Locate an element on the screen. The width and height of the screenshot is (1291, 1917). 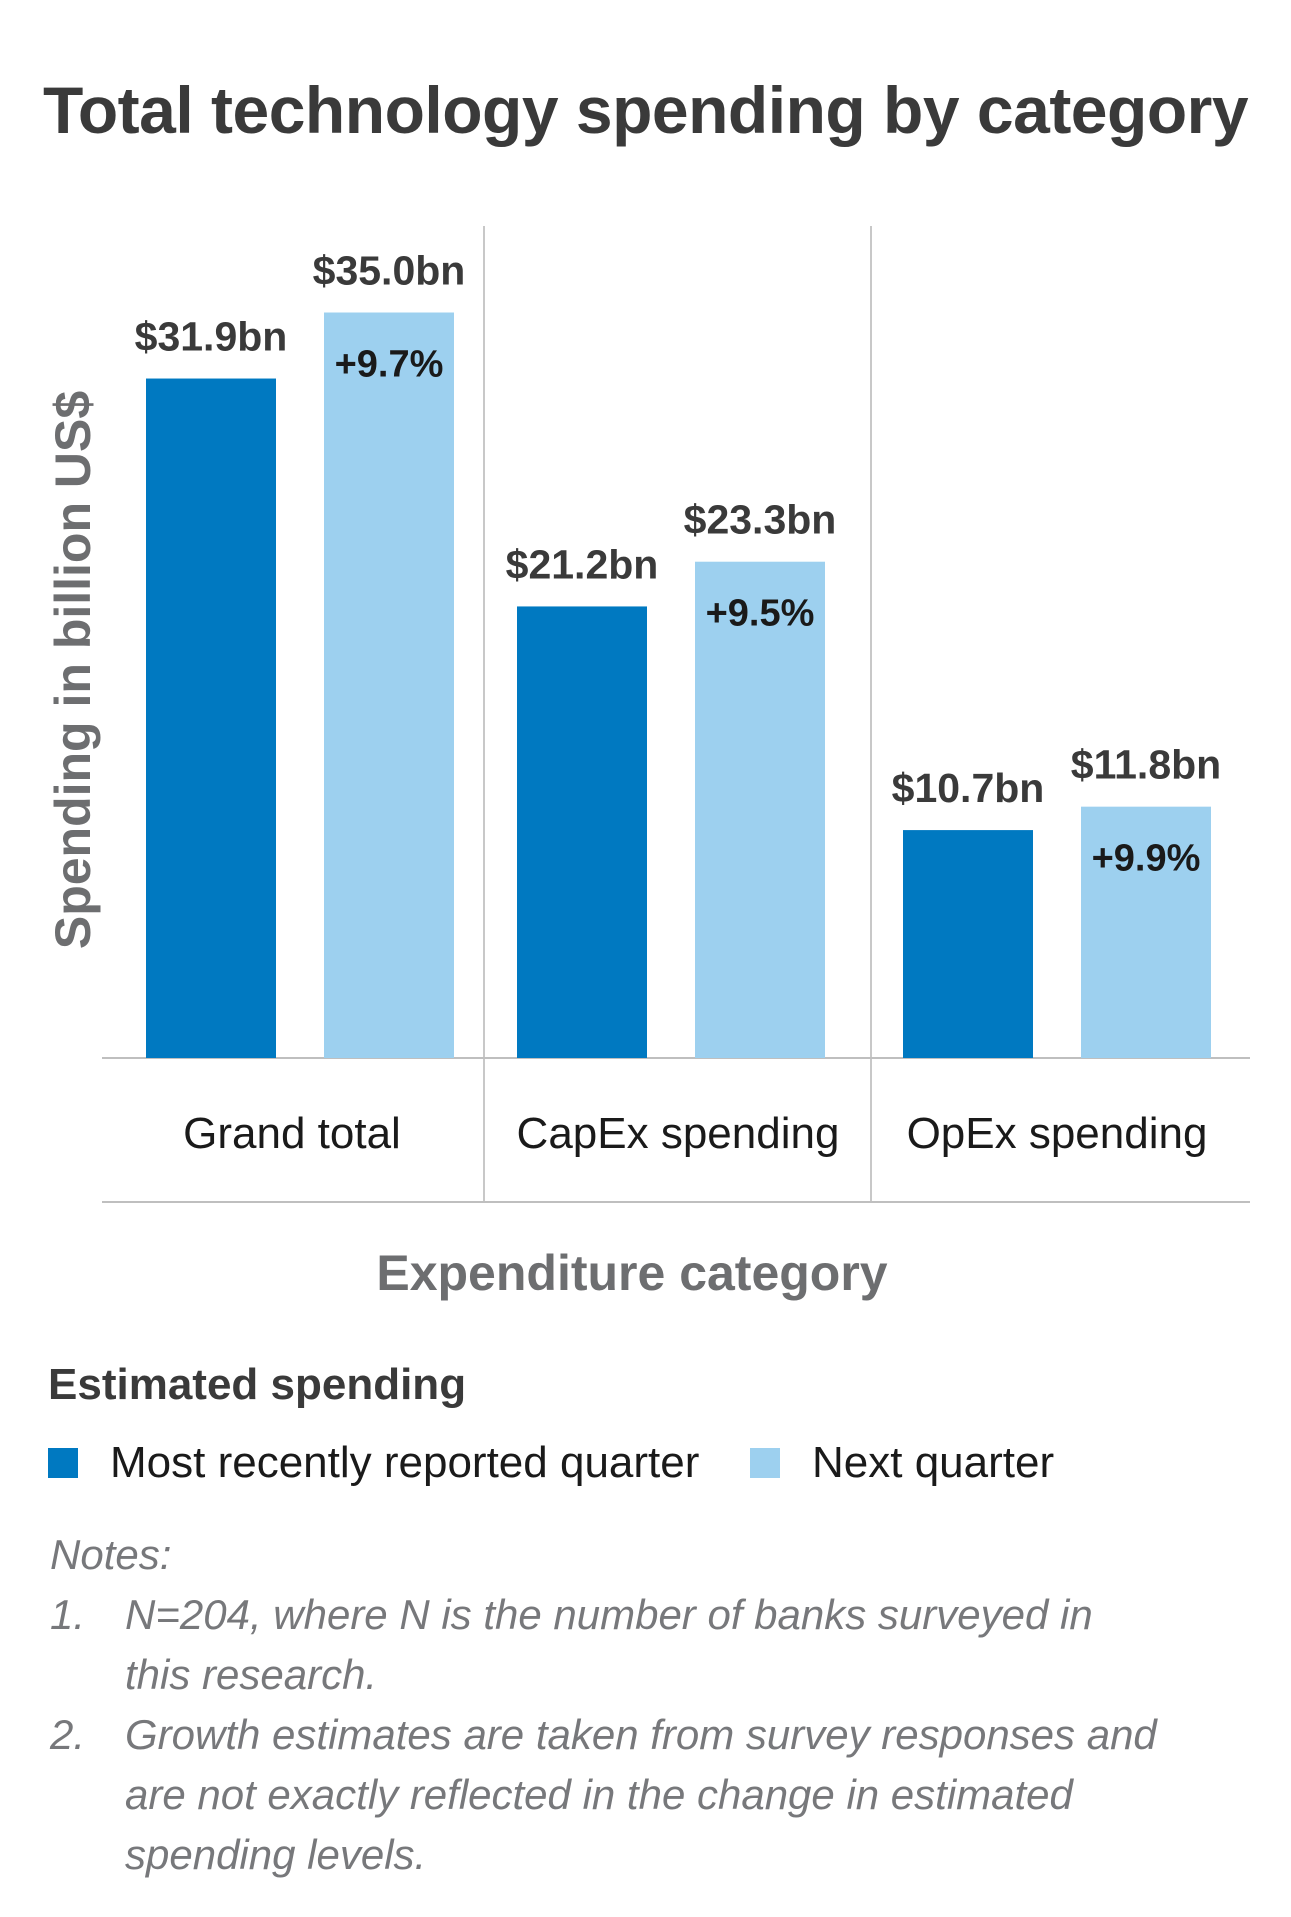
category-label: CapEx spending is located at coordinates (678, 1133).